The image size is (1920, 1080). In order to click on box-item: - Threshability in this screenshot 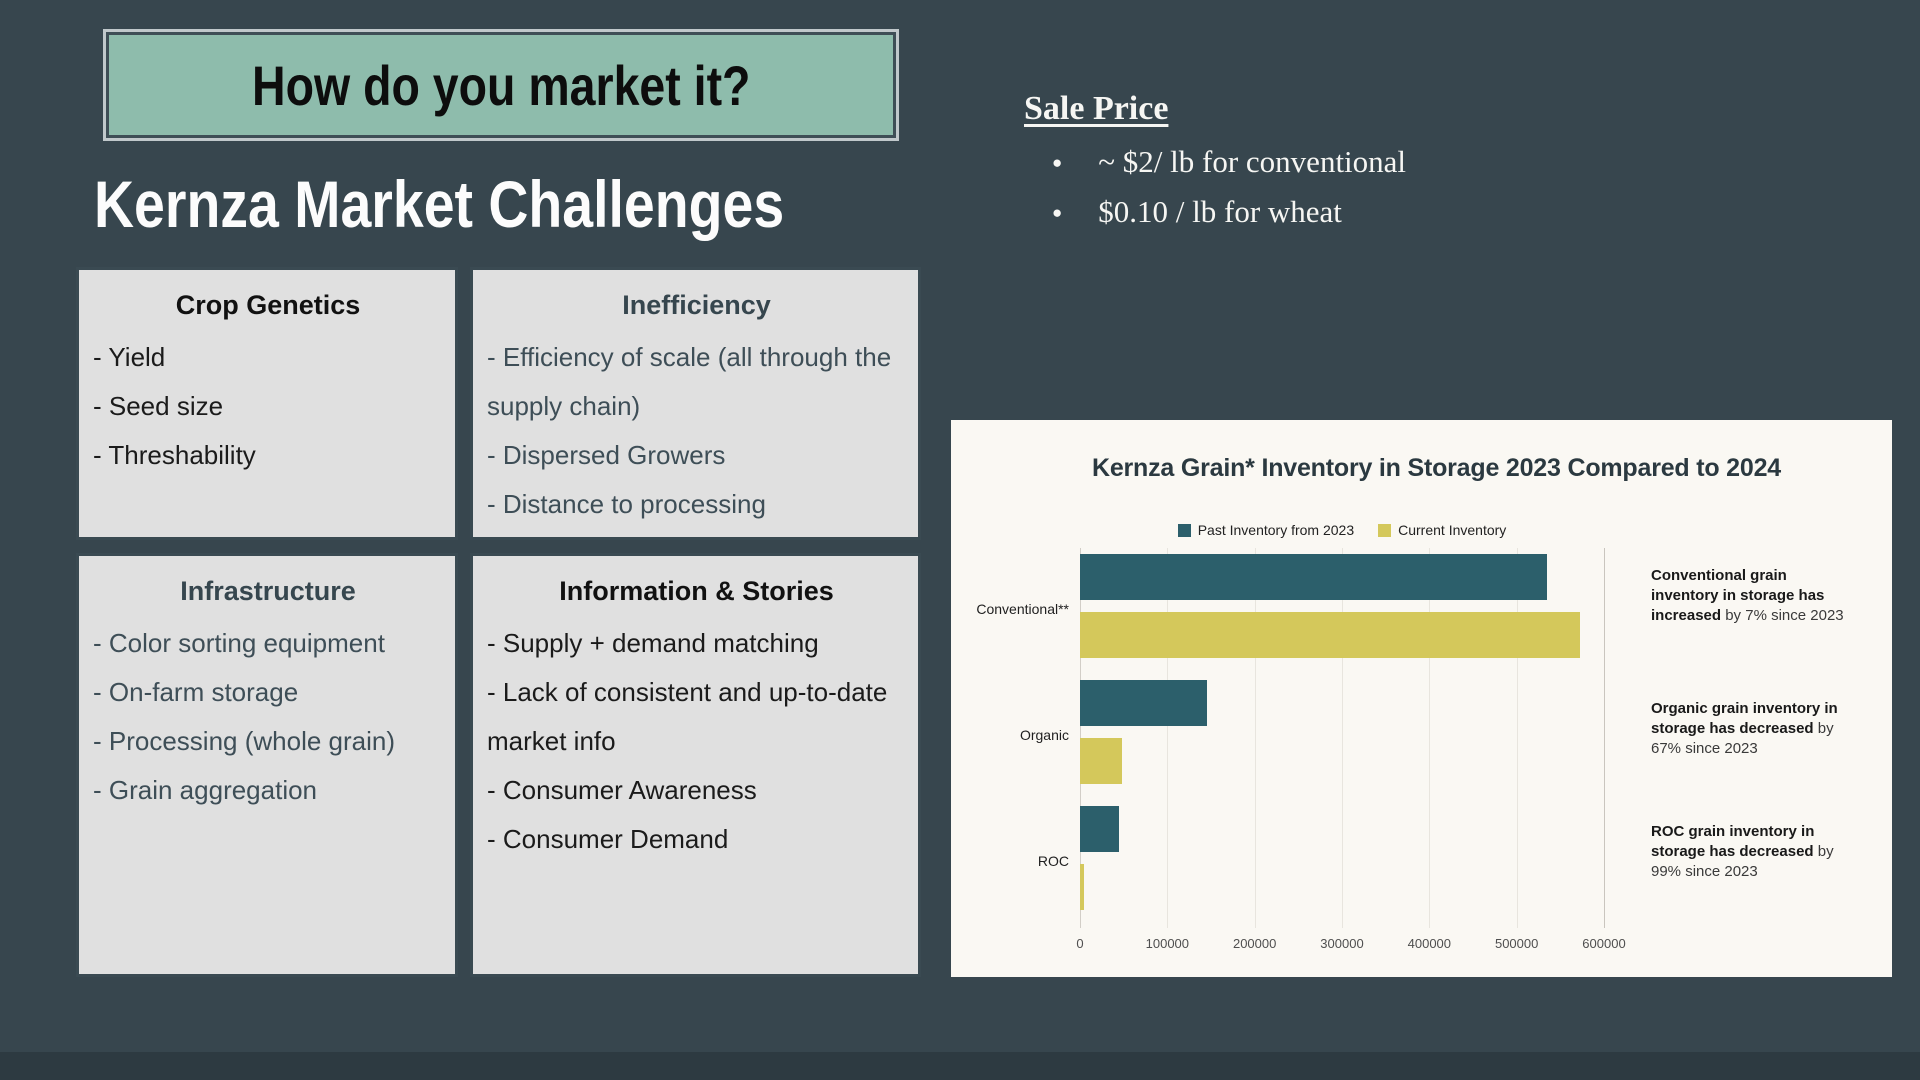, I will do `click(174, 455)`.